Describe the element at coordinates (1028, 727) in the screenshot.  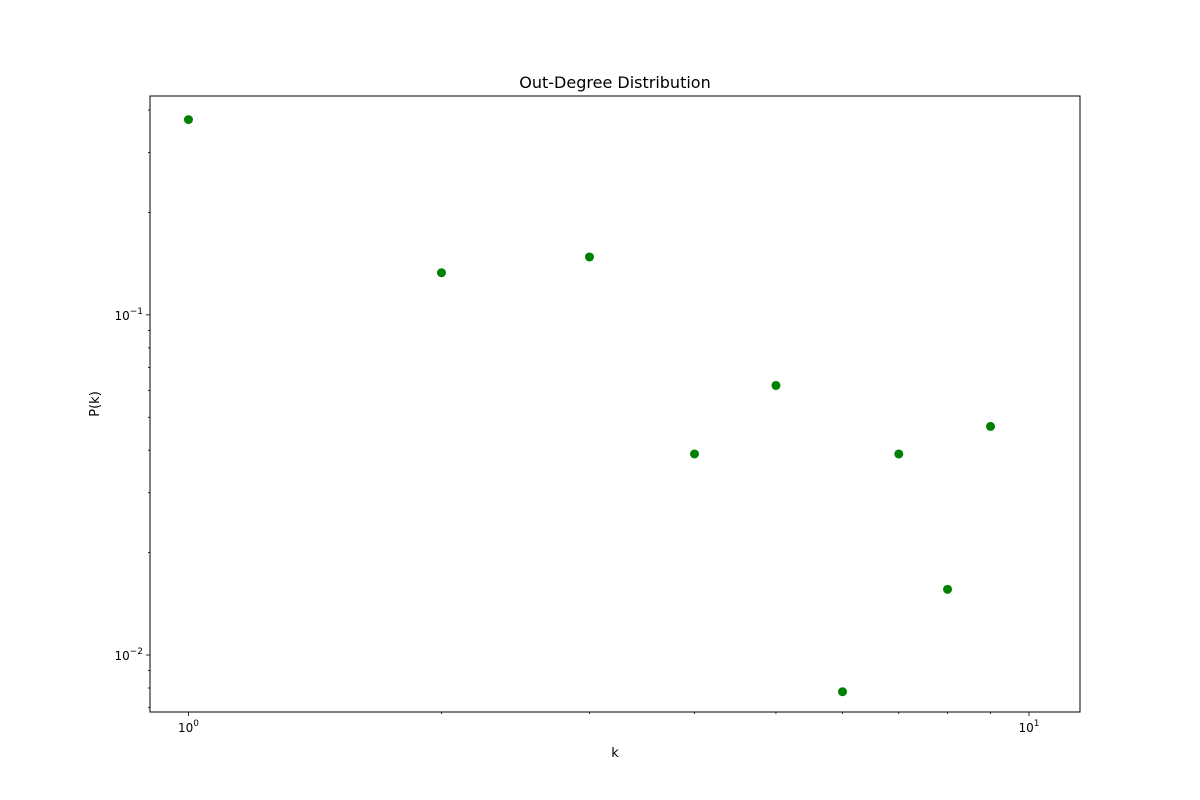
I see `x-tick-label: 10¹` at that location.